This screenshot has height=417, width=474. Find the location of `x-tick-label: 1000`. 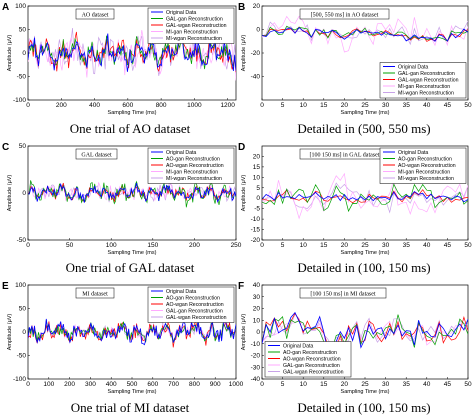

x-tick-label: 1000 is located at coordinates (236, 384).